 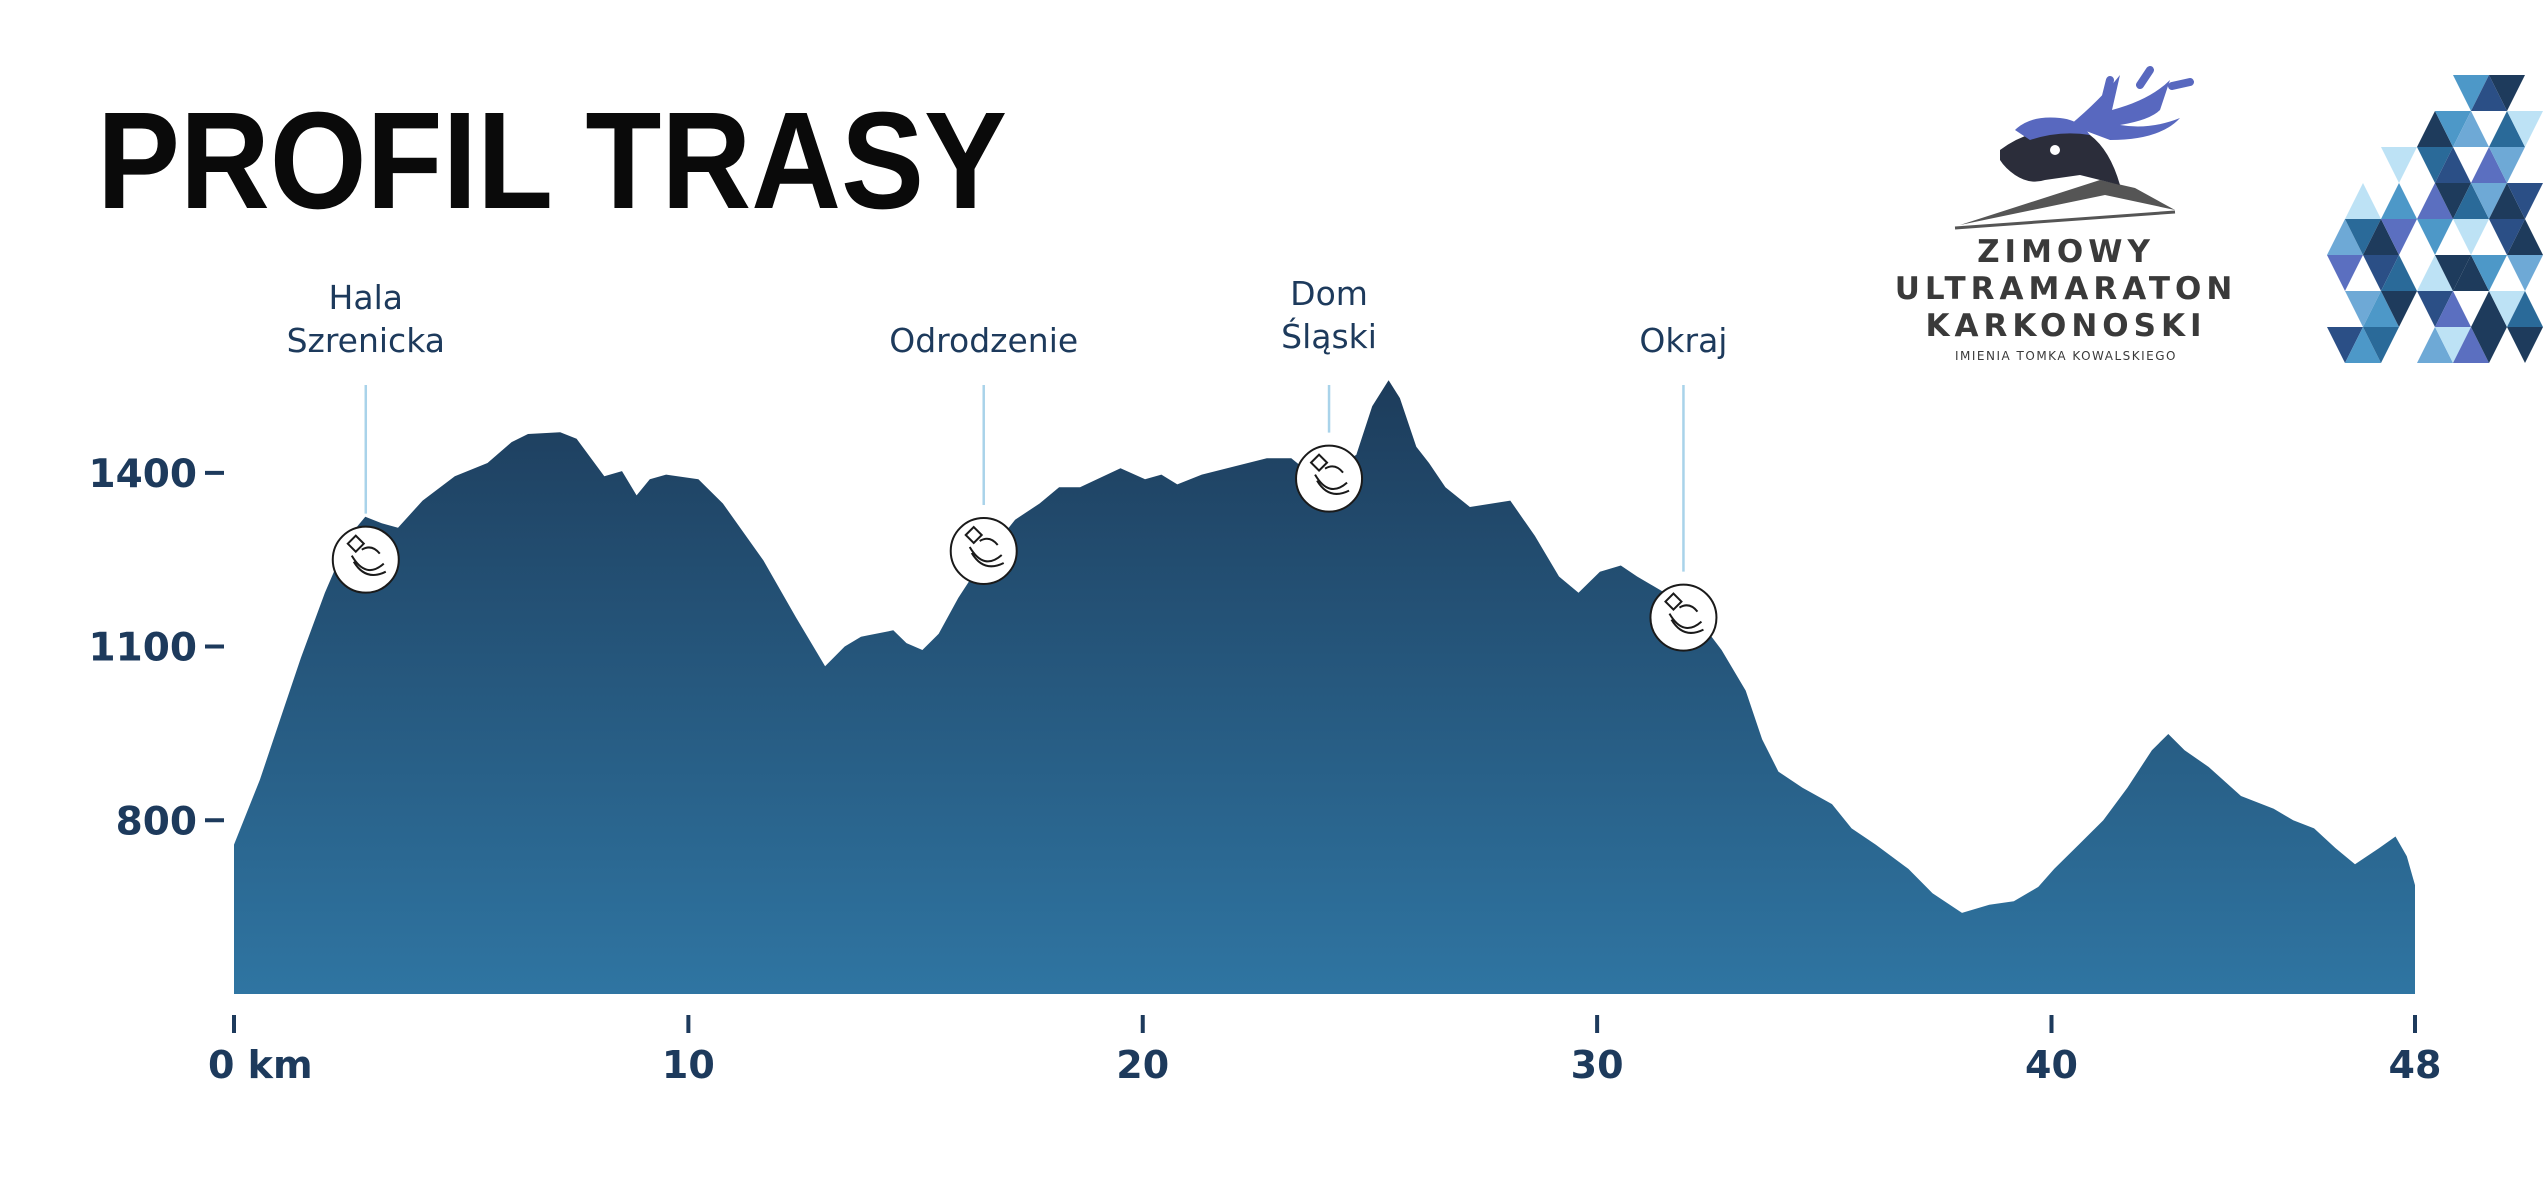 I want to click on x-tick-label: 20, so click(x=1142, y=1065).